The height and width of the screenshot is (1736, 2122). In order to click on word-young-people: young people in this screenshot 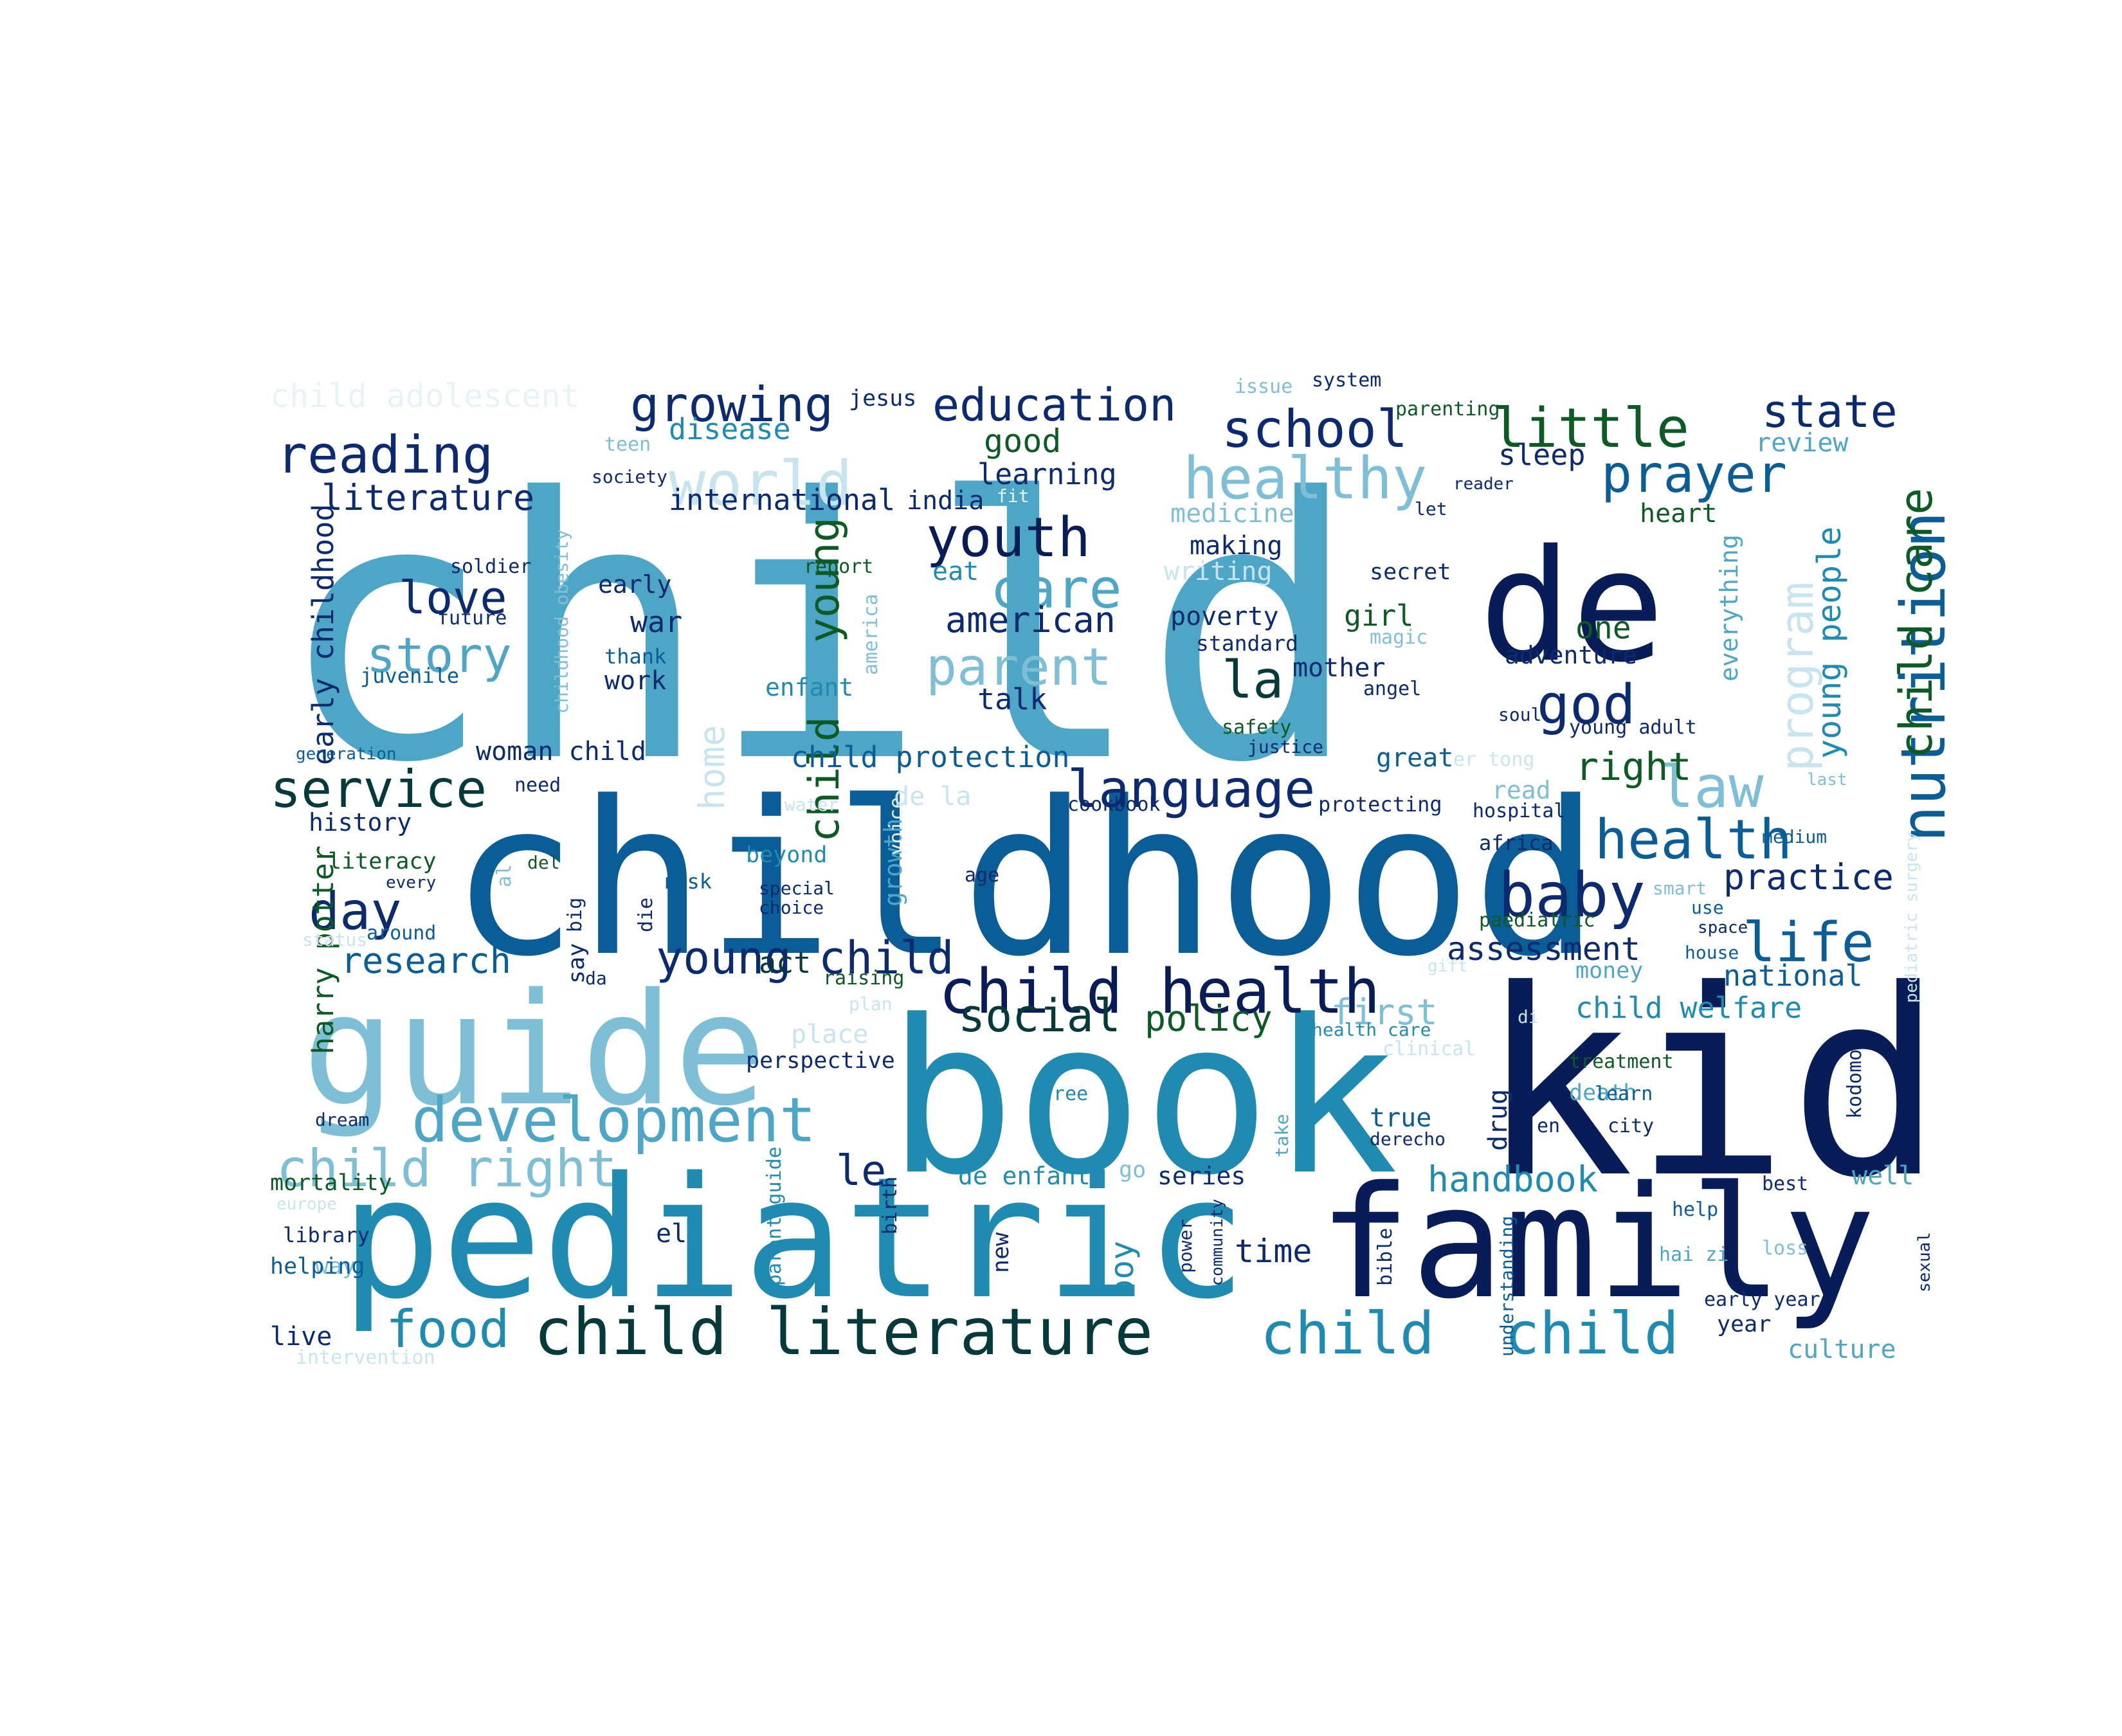, I will do `click(1829, 642)`.